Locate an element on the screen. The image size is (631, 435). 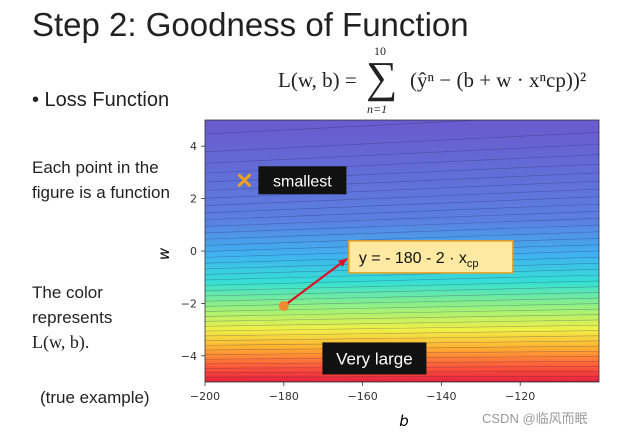
y-tick-label: 4 is located at coordinates (193, 146).